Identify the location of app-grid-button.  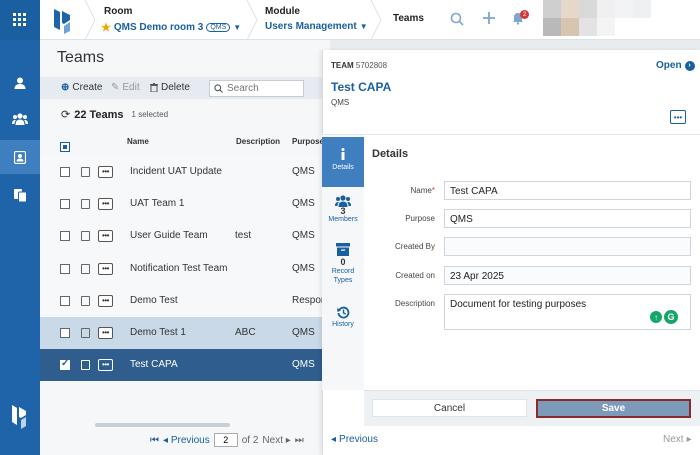
(20, 20).